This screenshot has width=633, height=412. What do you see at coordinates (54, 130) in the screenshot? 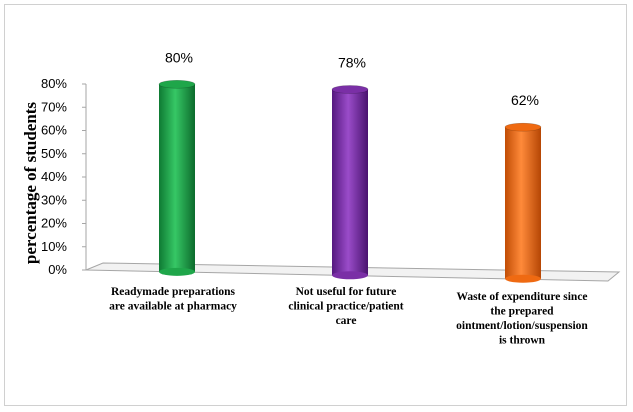
I see `y-tick-label: 60%` at bounding box center [54, 130].